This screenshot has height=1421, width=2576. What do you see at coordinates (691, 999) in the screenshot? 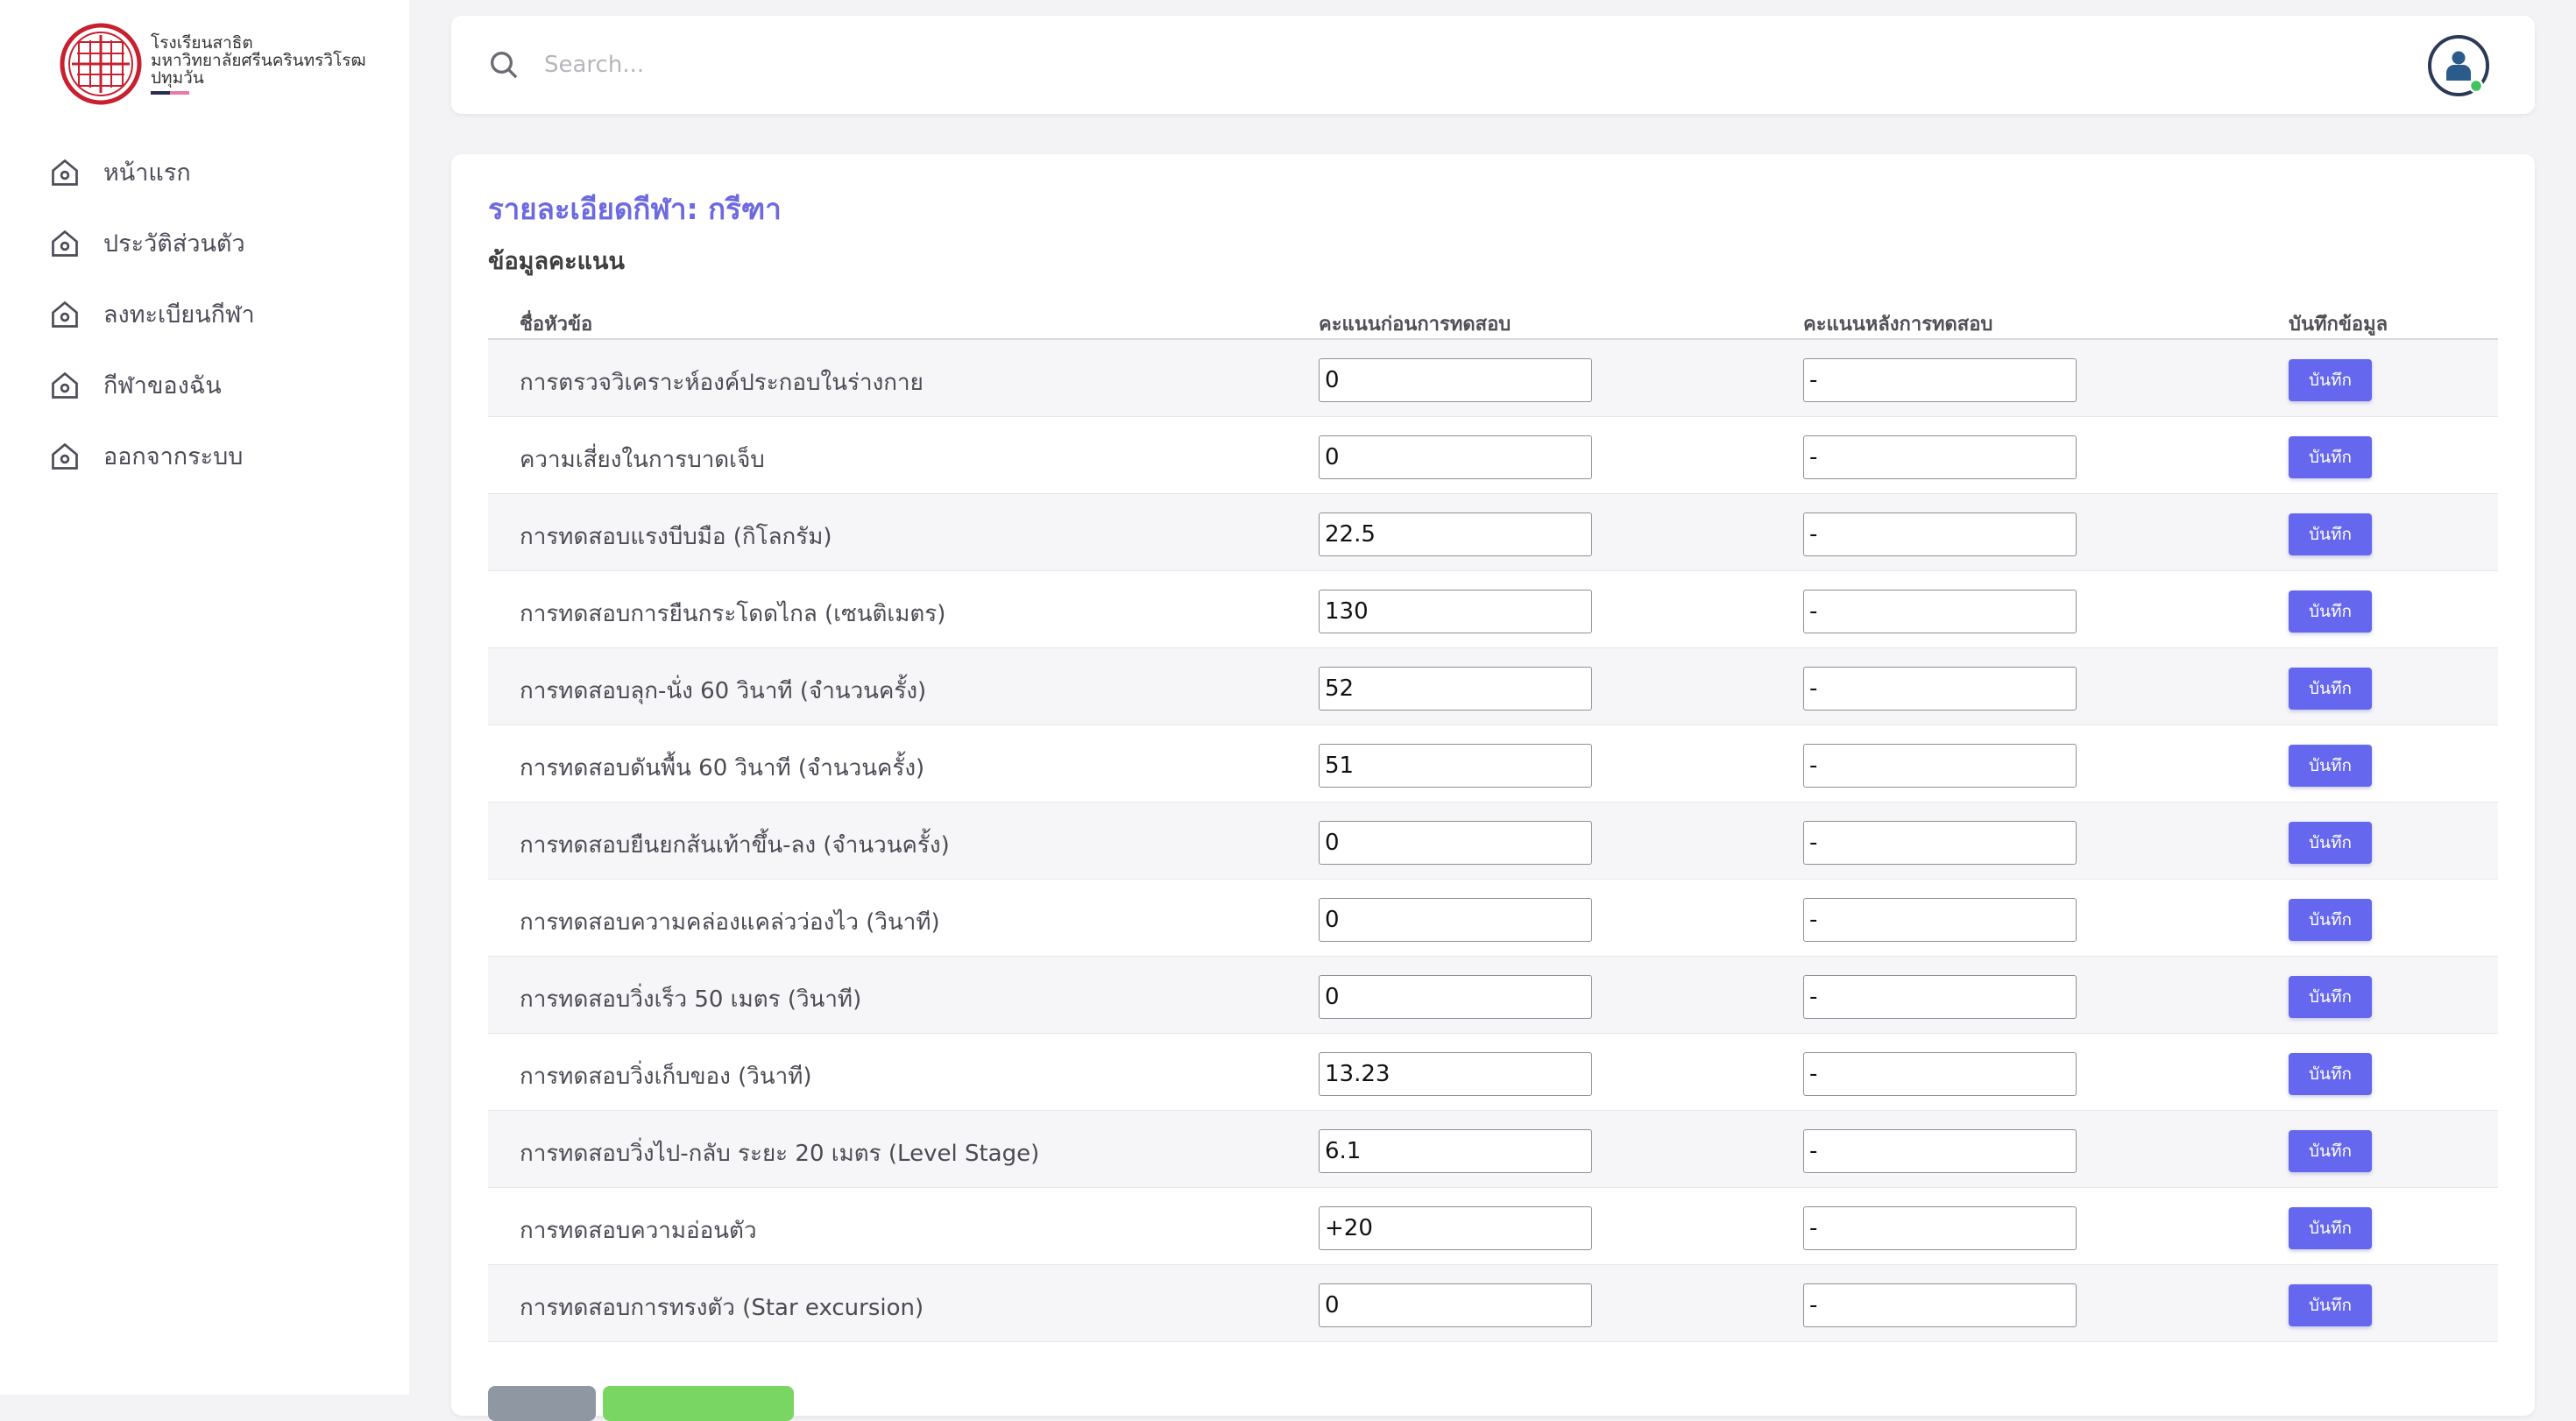
I see `row-label: การทดสอบวิ่งเร็ว 50 เมตร (วินาที)` at bounding box center [691, 999].